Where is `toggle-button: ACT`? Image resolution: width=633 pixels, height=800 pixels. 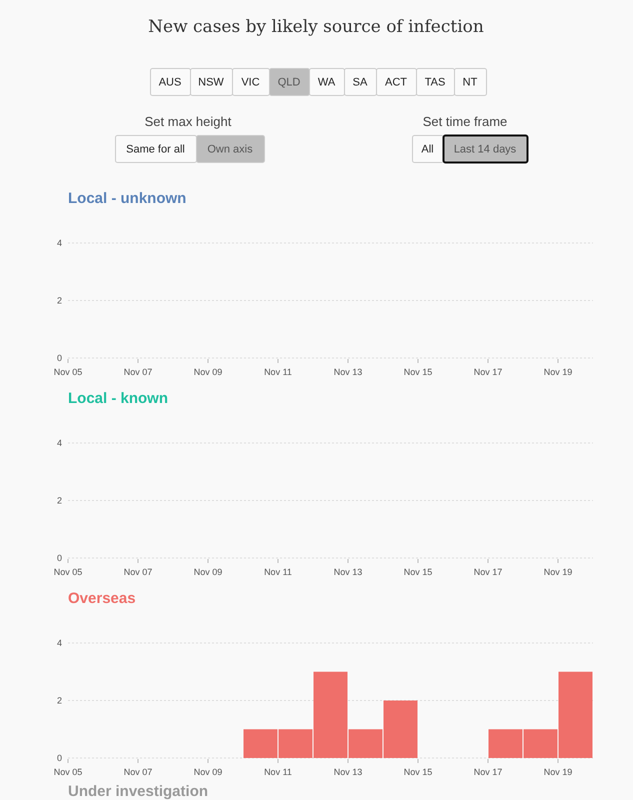 toggle-button: ACT is located at coordinates (396, 82).